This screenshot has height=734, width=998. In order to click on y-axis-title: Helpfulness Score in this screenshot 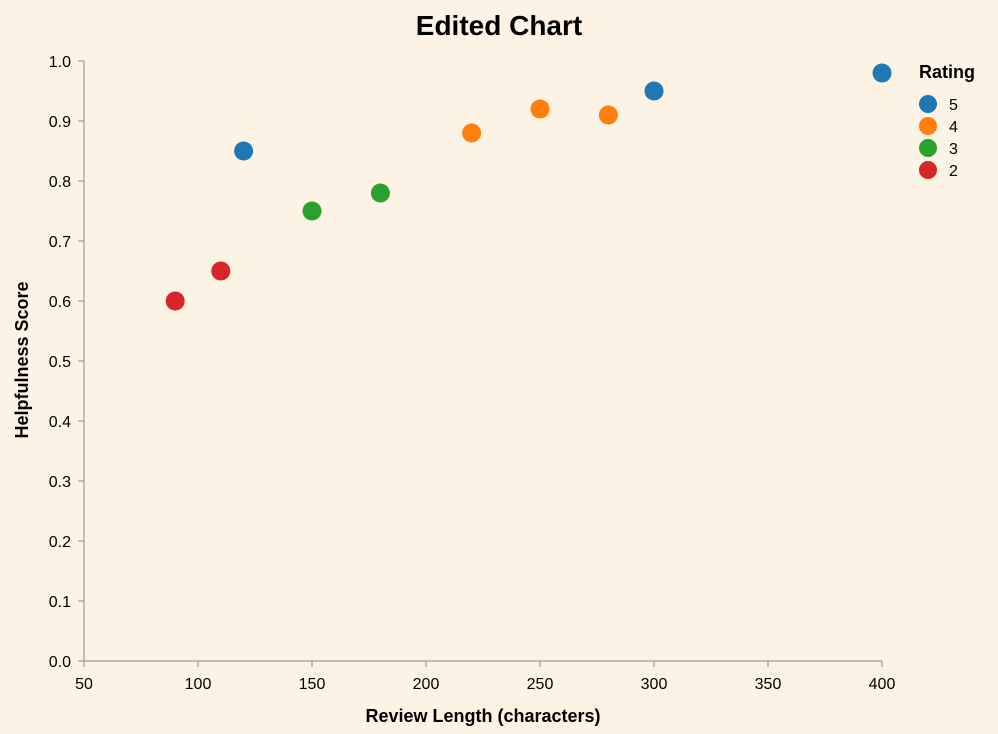, I will do `click(22, 359)`.